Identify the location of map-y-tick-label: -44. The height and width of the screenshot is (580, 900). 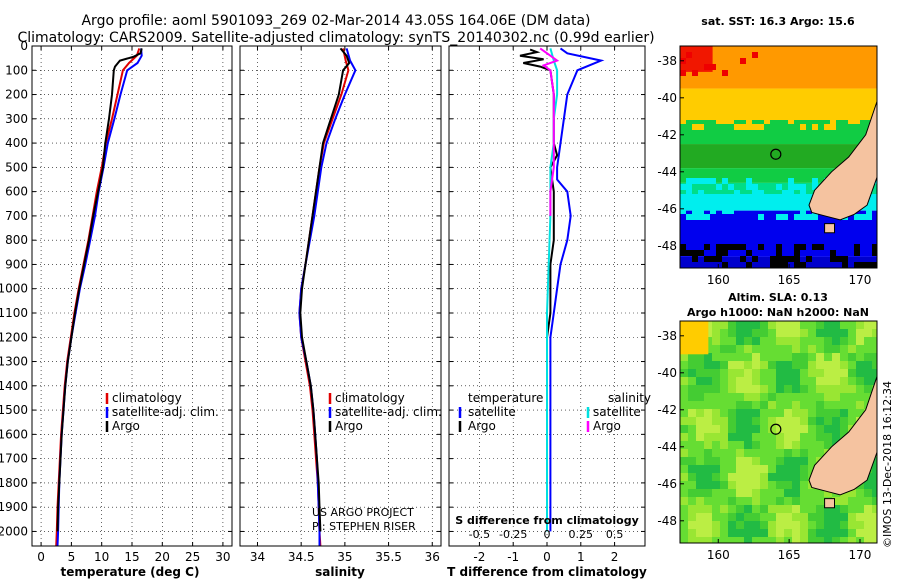
(667, 447).